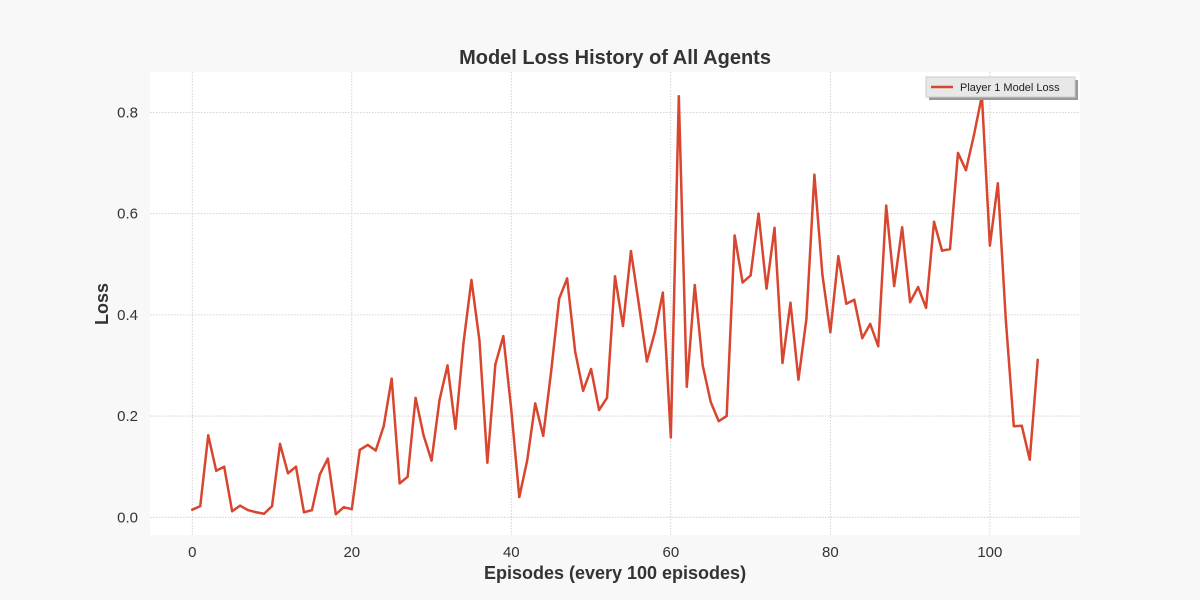 Image resolution: width=1200 pixels, height=600 pixels. I want to click on y-tick-label: 0.4, so click(127, 315).